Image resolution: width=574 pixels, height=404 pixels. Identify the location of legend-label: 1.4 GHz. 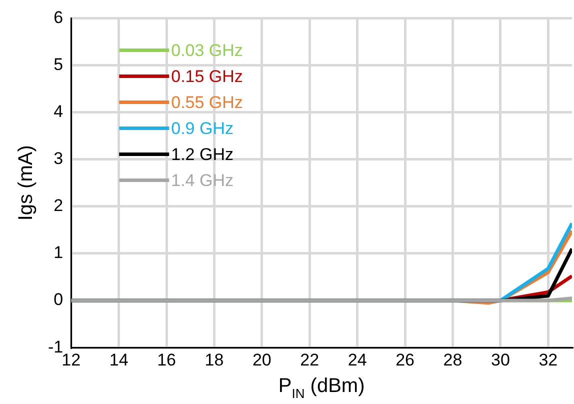
(202, 180).